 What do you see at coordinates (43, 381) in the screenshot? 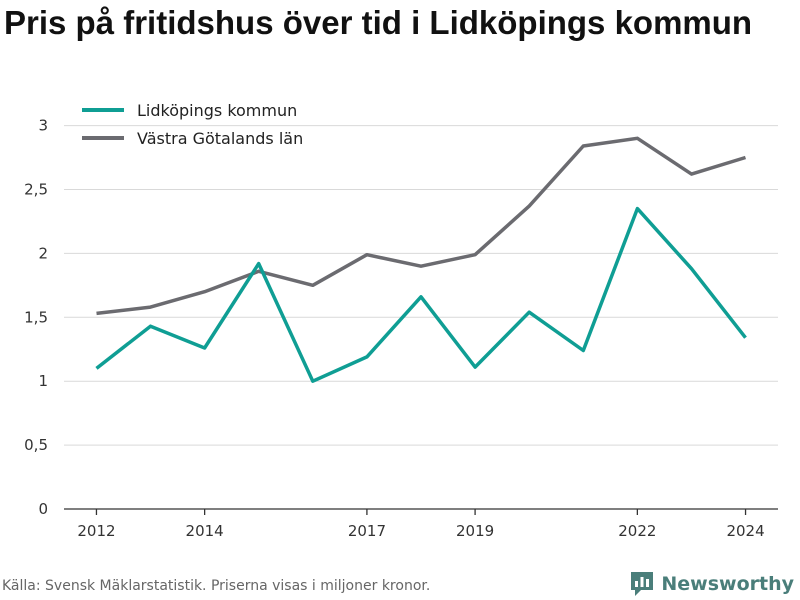
I see `y-tick-label: 1` at bounding box center [43, 381].